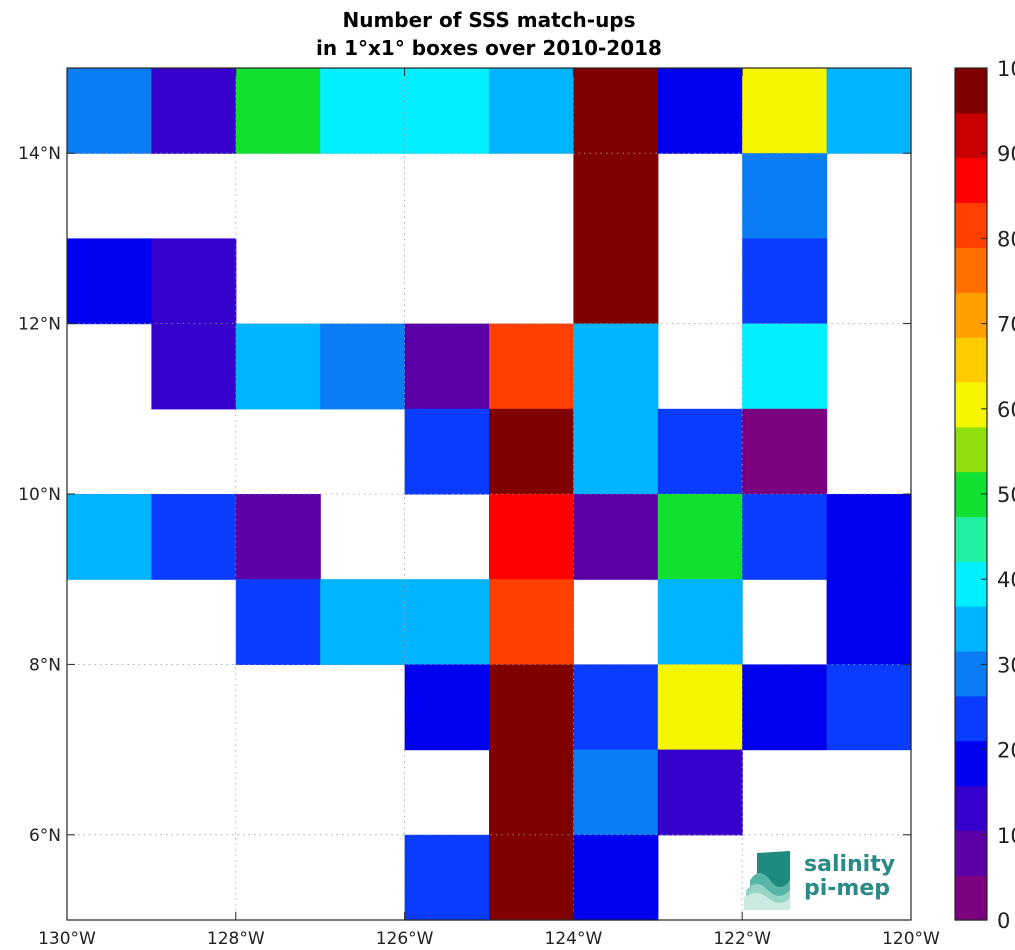 The image size is (1015, 950). What do you see at coordinates (1006, 751) in the screenshot?
I see `colorbar-tick-label: 20` at bounding box center [1006, 751].